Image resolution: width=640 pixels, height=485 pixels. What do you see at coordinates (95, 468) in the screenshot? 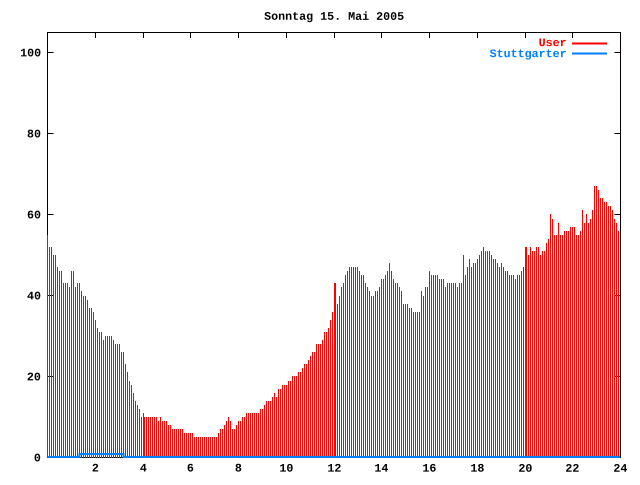
I see `svg-text: 2` at bounding box center [95, 468].